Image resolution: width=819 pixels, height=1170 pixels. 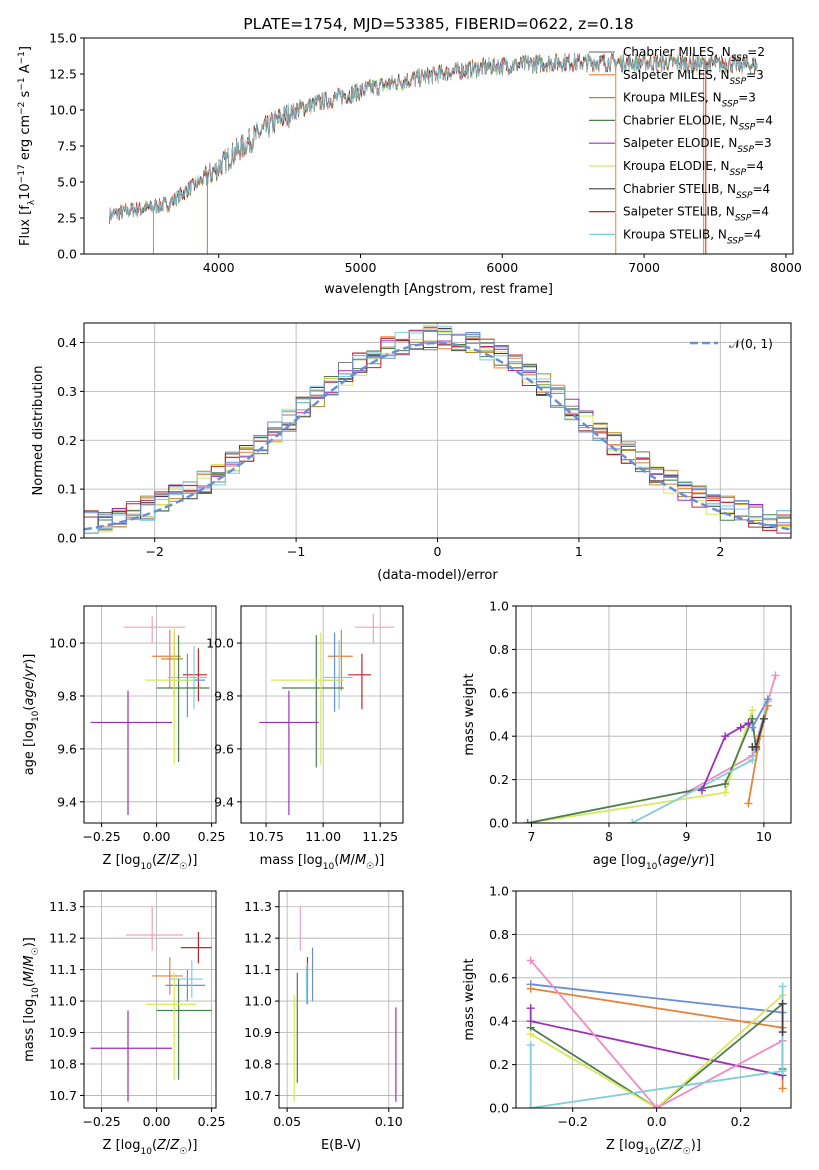 What do you see at coordinates (67, 695) in the screenshot?
I see `y-tick-label: 9.8` at bounding box center [67, 695].